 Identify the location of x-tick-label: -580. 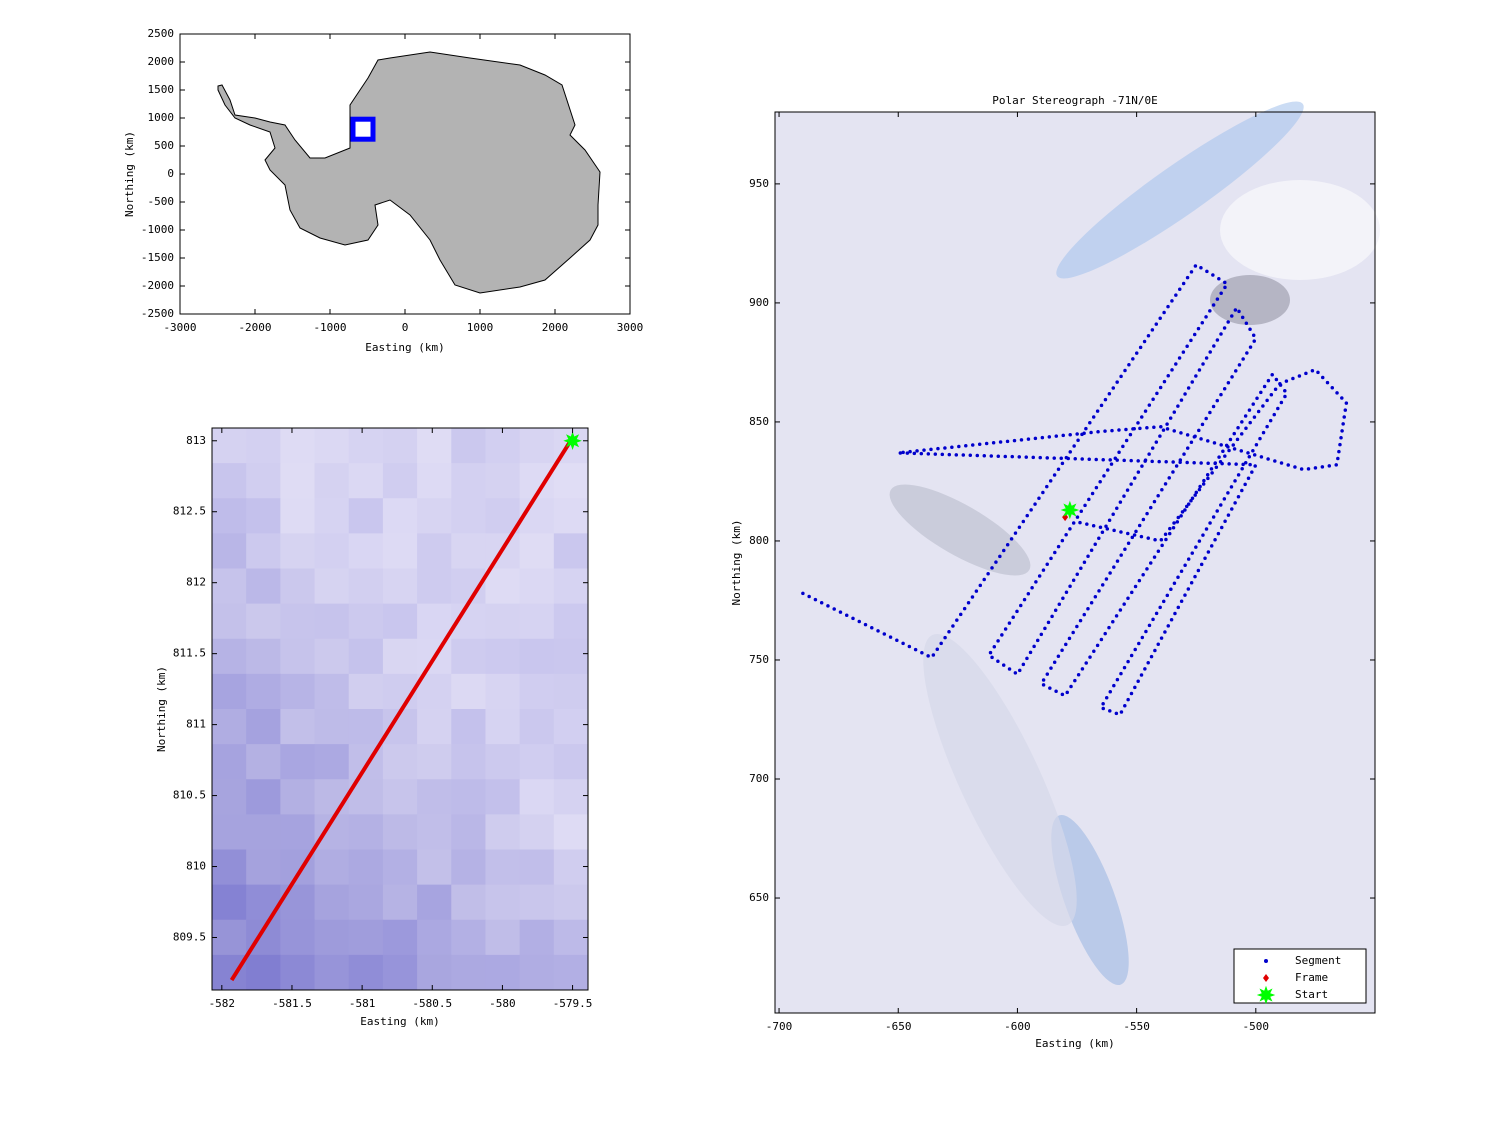
(502, 1003).